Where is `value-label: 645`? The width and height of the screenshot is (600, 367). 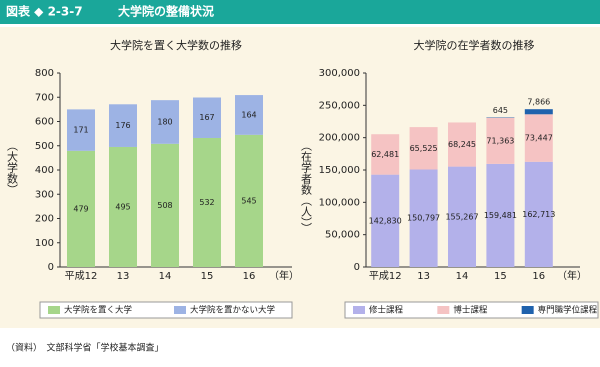 value-label: 645 is located at coordinates (500, 110).